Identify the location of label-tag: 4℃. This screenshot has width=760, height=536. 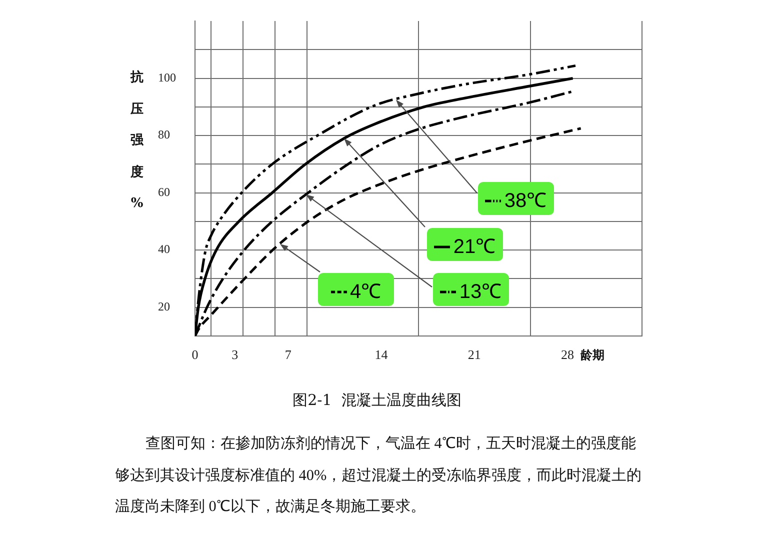
(356, 289).